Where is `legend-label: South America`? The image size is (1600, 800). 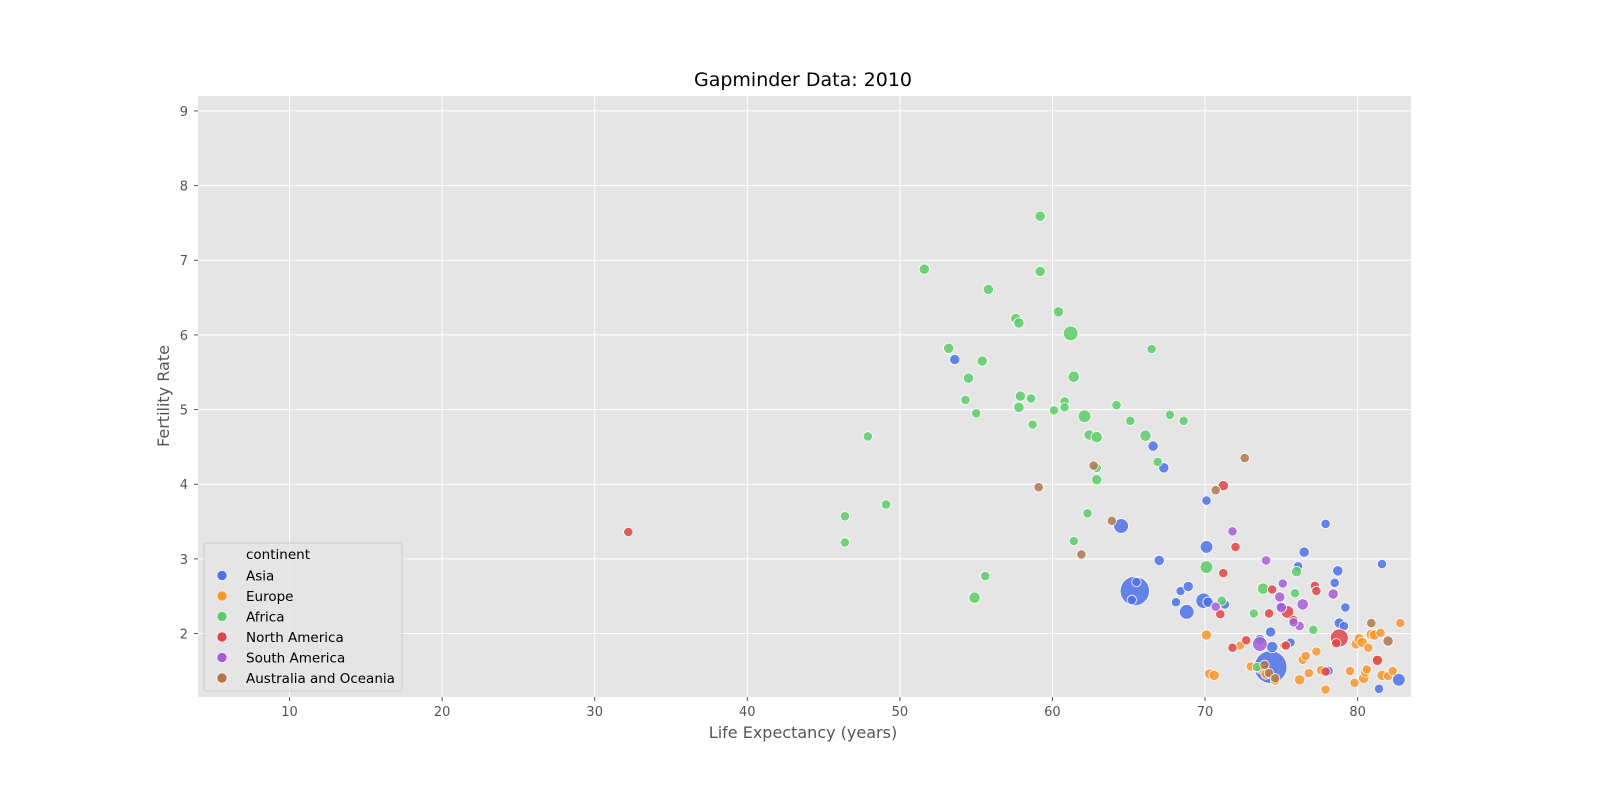
legend-label: South America is located at coordinates (295, 659).